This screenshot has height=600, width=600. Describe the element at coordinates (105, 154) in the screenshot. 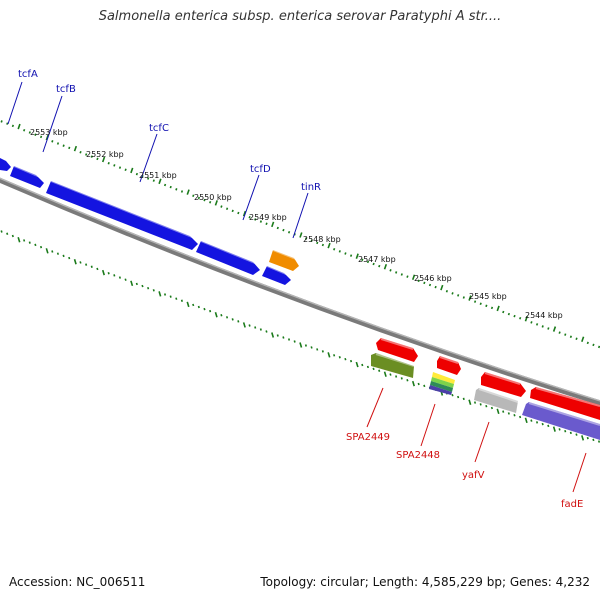

I see `scale-label: 2552 kbp` at that location.